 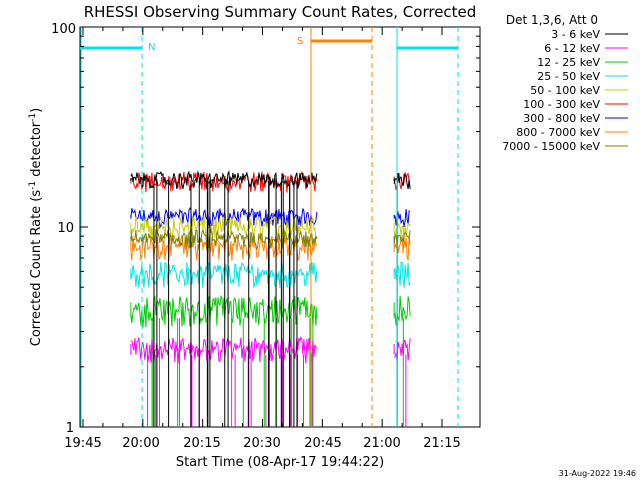 I want to click on x-tick-label-1945: 19:45, so click(x=82, y=443).